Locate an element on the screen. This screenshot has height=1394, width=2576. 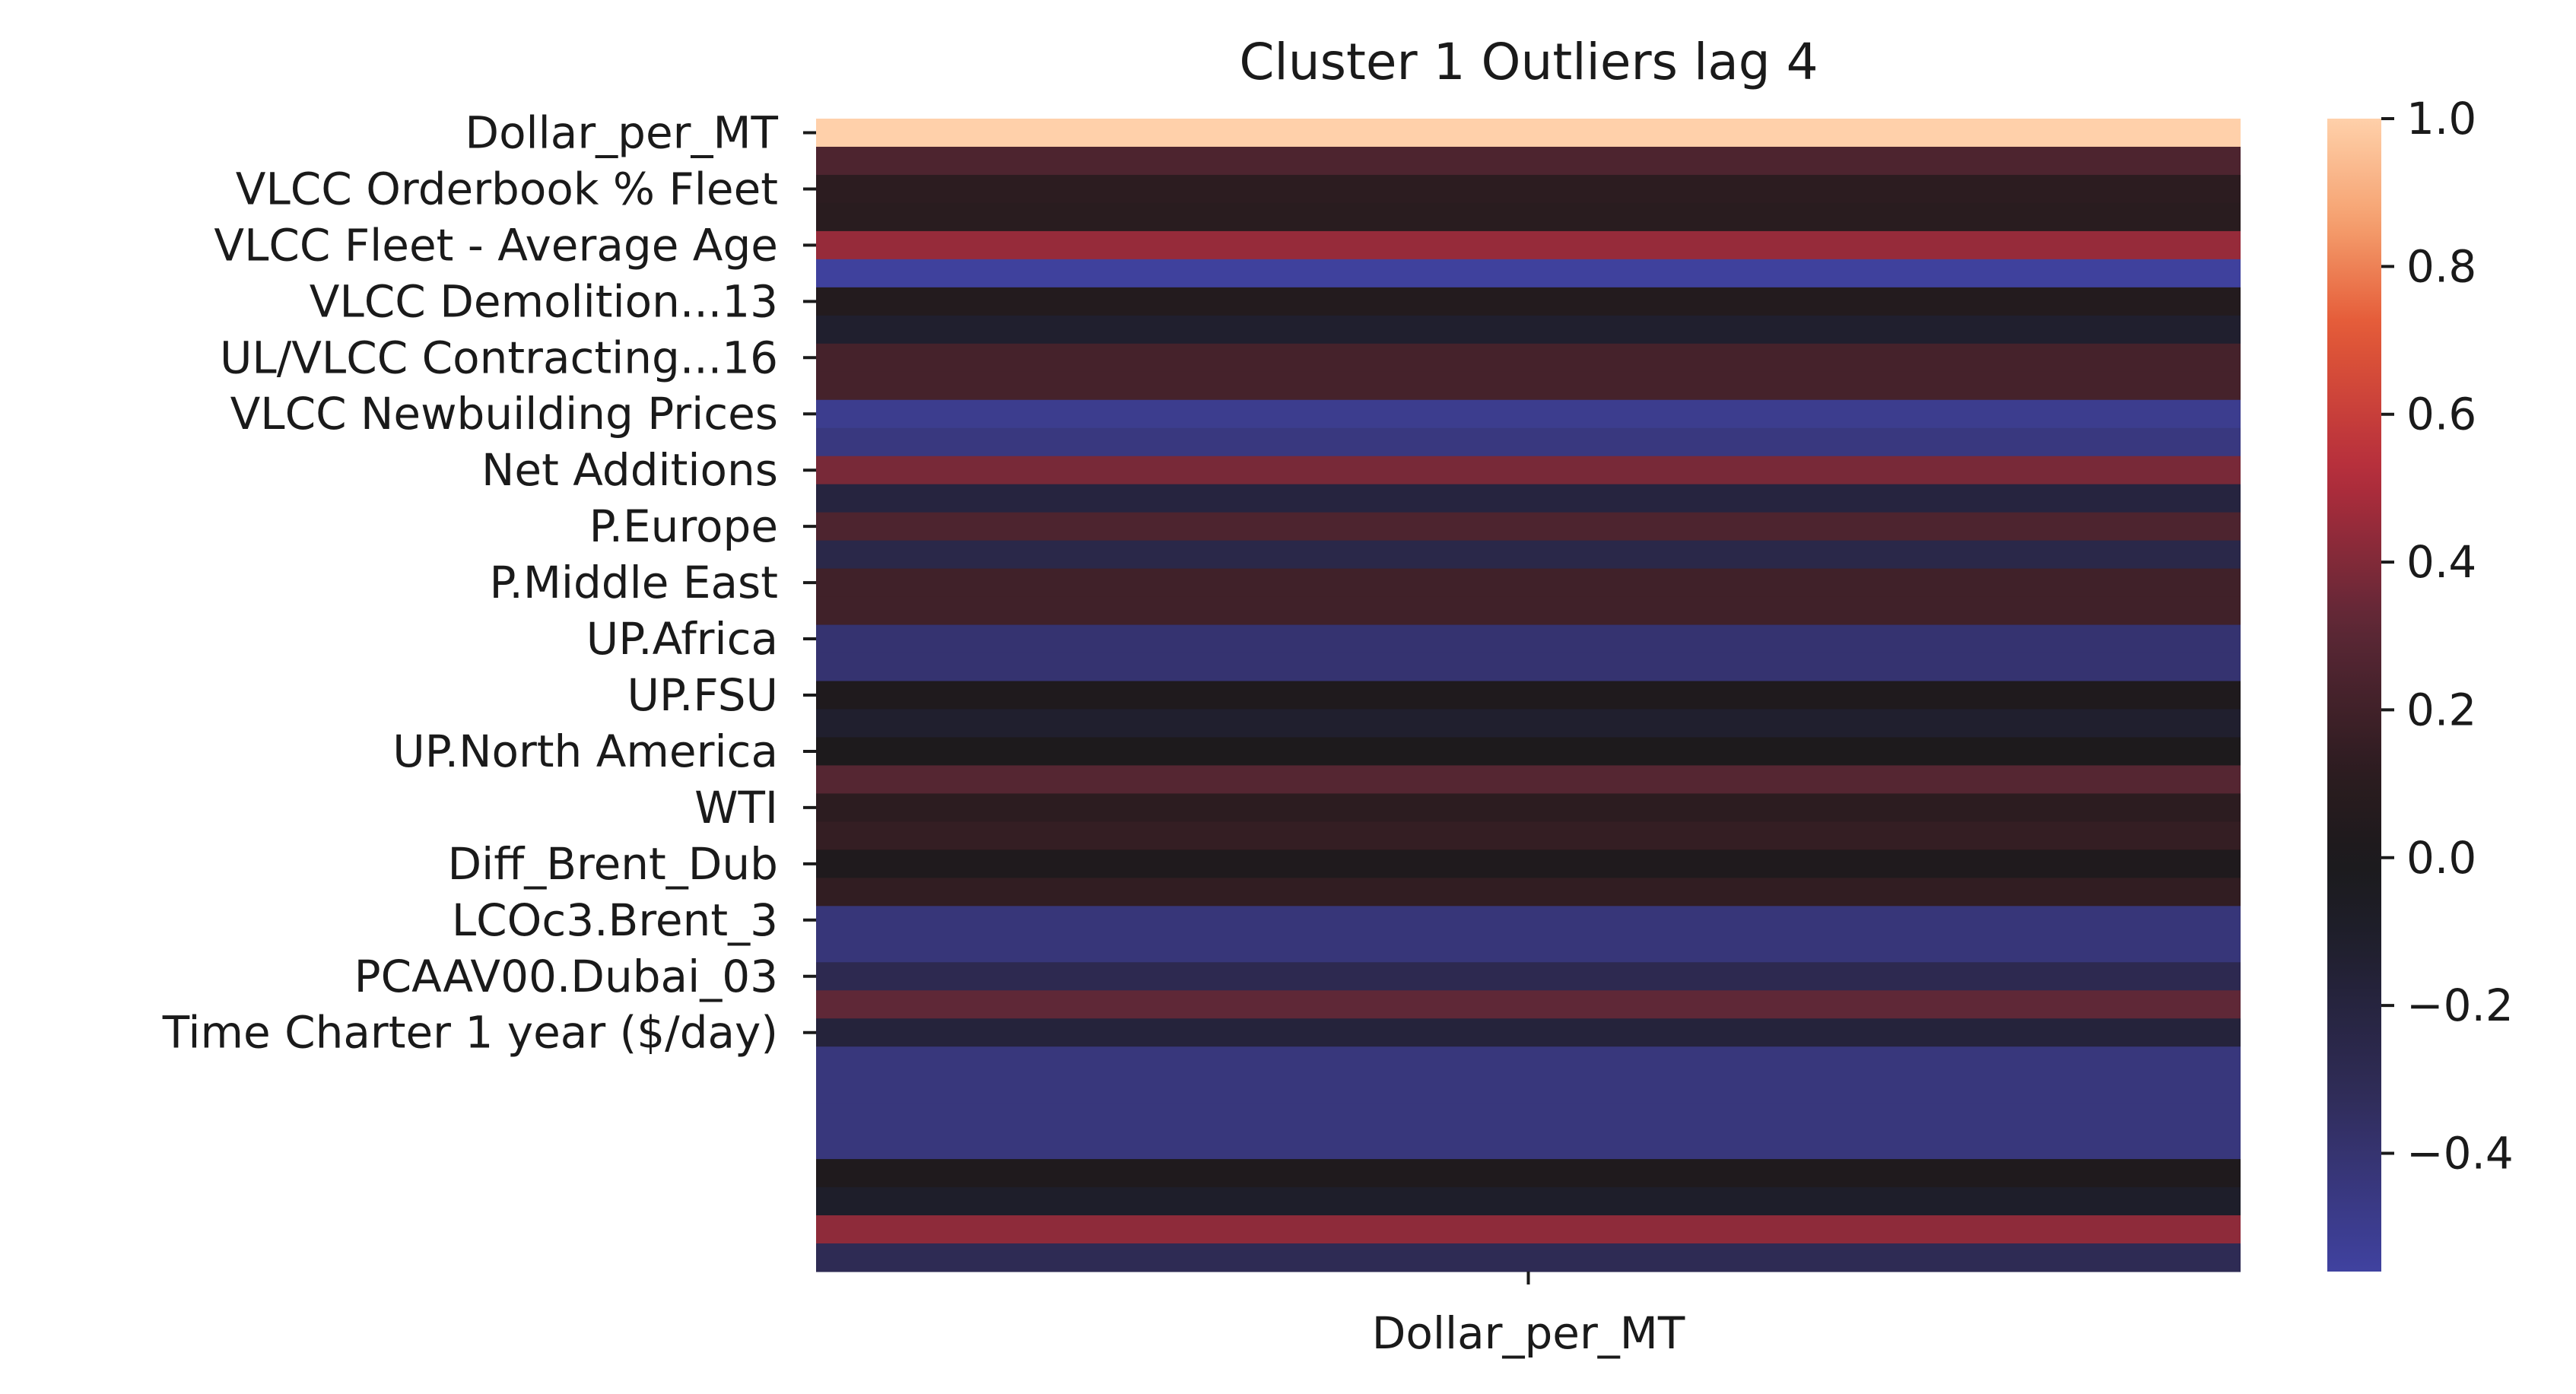
row-tick-label: VLCC Fleet - Average Age is located at coordinates (496, 245).